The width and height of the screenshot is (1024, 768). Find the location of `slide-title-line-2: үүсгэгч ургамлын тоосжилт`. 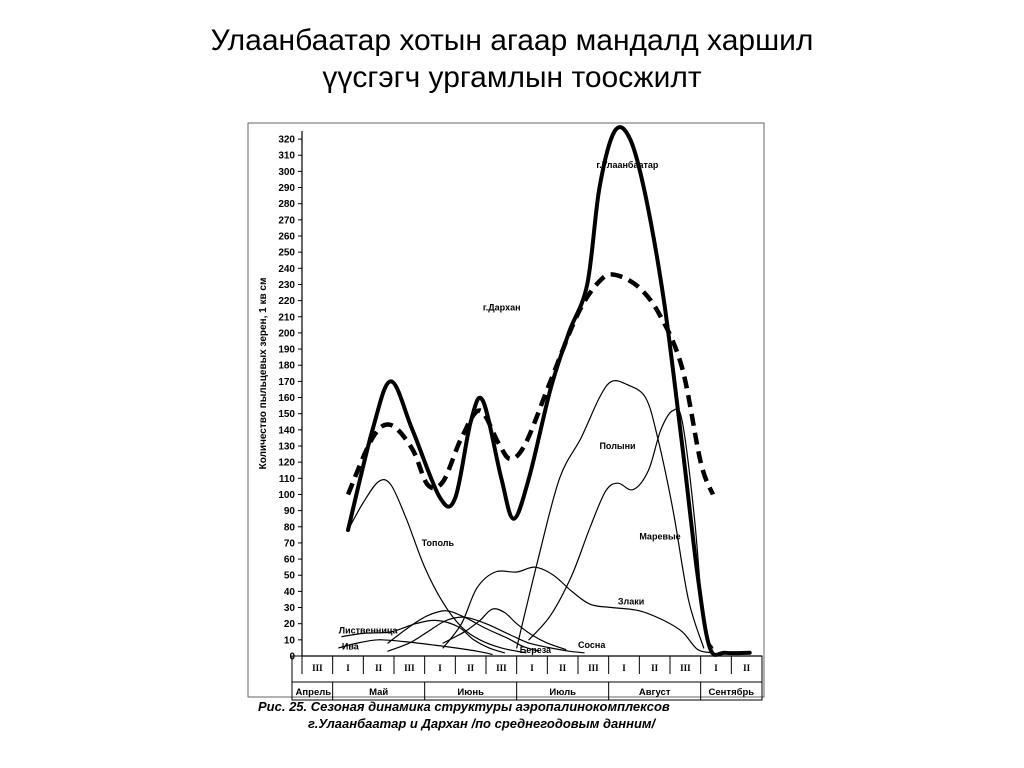

slide-title-line-2: үүсгэгч ургамлын тоосжилт is located at coordinates (512, 77).